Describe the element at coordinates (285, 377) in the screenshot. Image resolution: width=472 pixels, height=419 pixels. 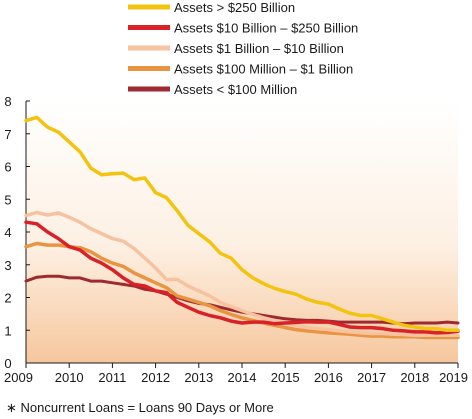
I see `x-tick-label: 2015` at that location.